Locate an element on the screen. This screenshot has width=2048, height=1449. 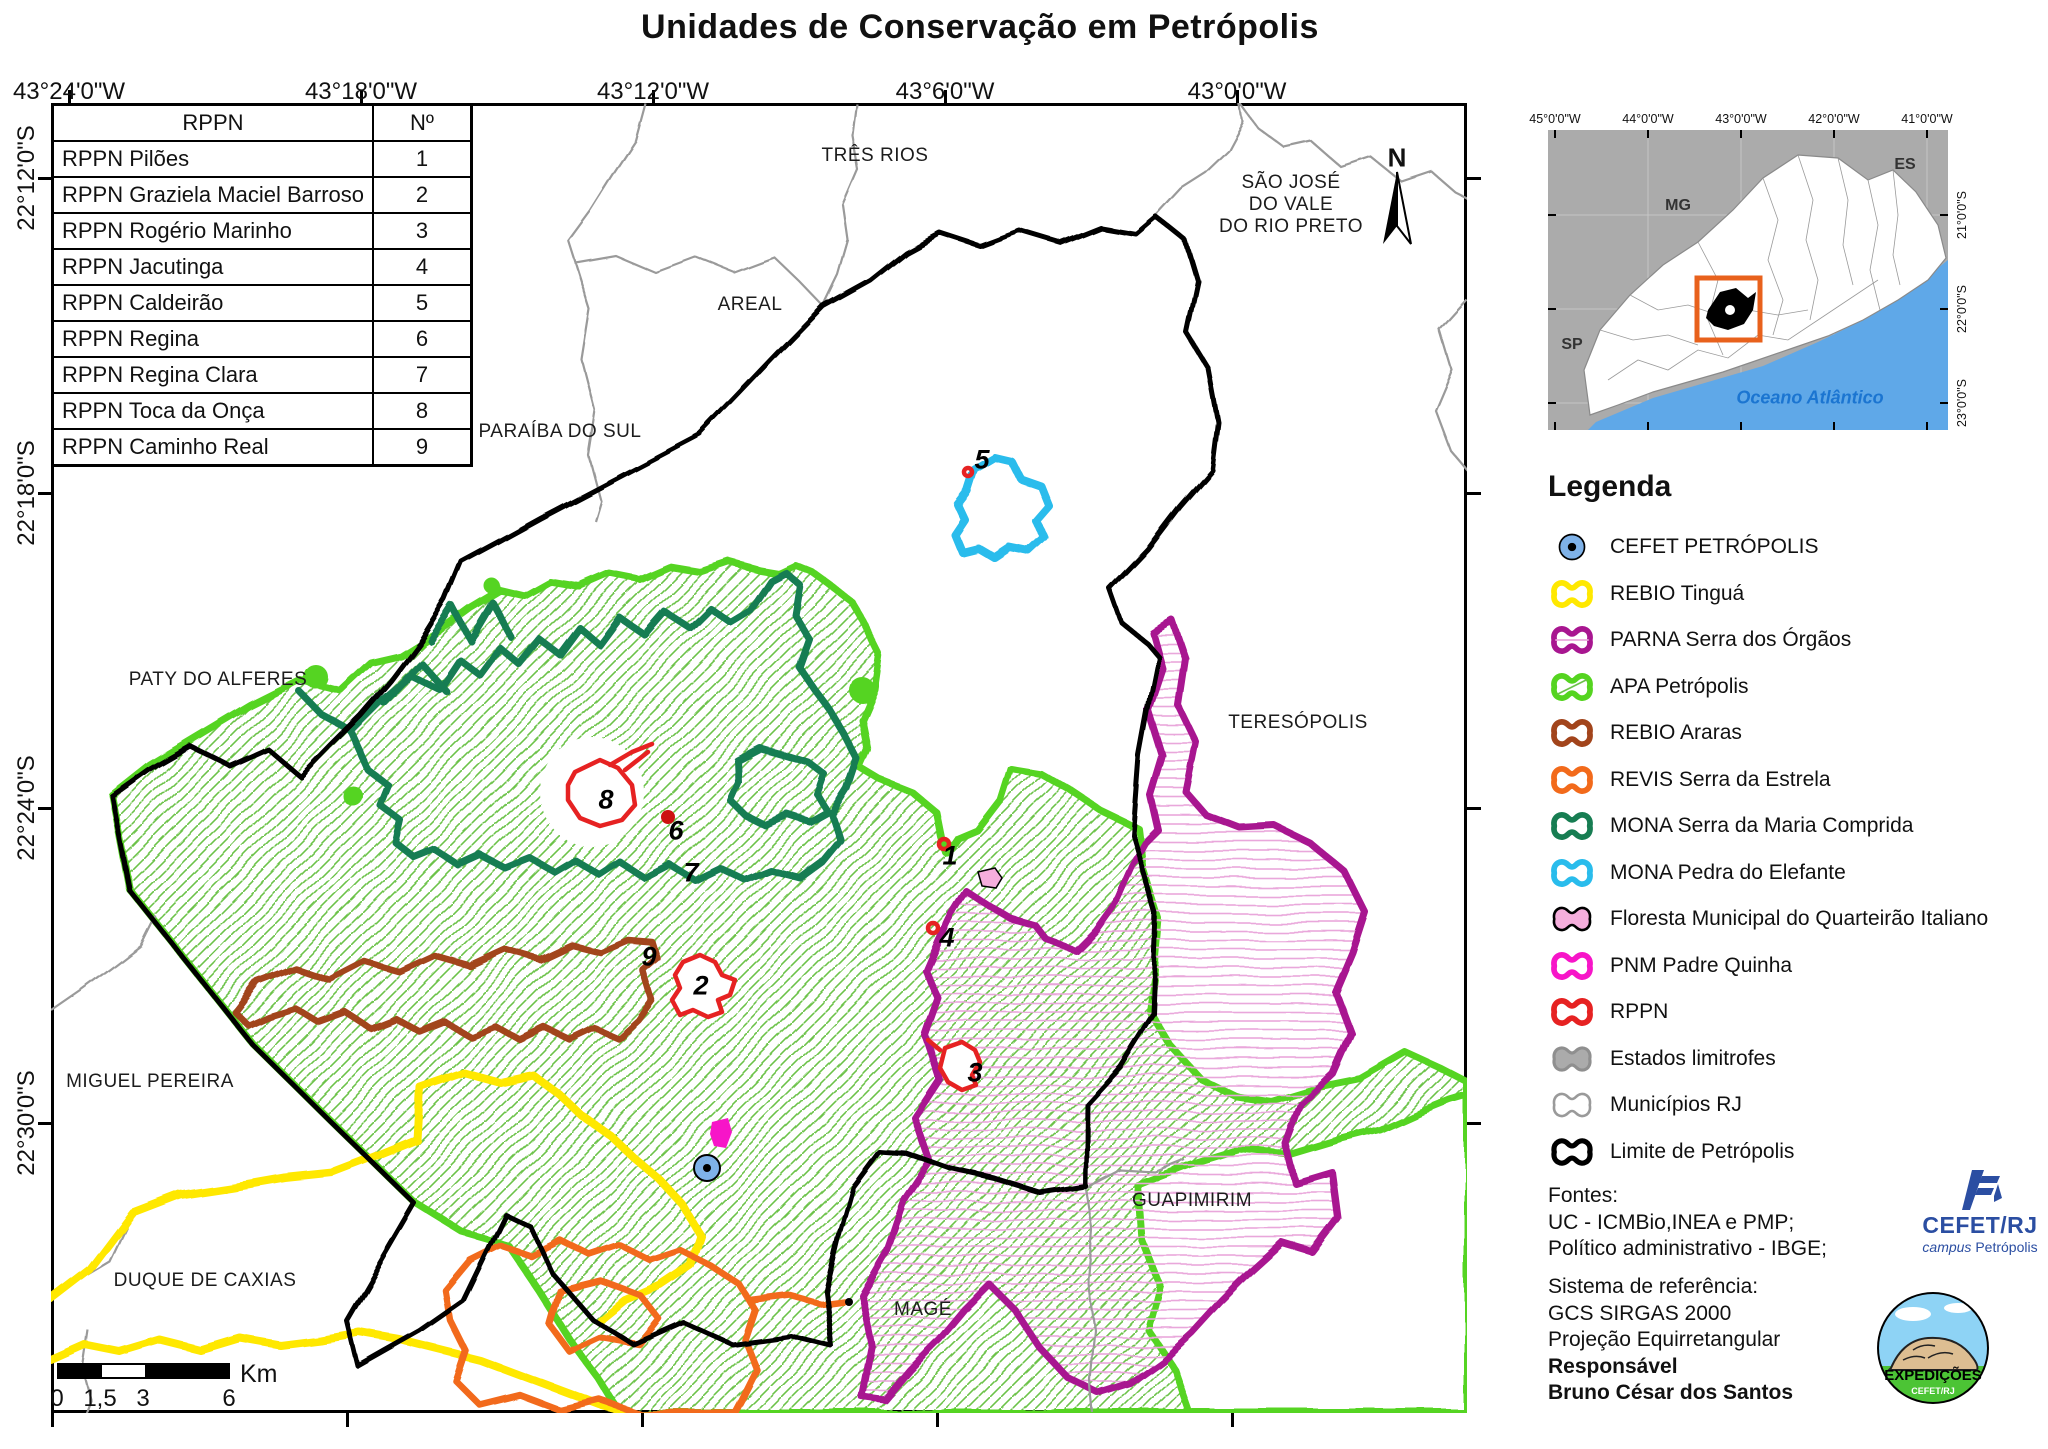
legend-item-label: PARNA Serra dos Órgãos is located at coordinates (1731, 639).